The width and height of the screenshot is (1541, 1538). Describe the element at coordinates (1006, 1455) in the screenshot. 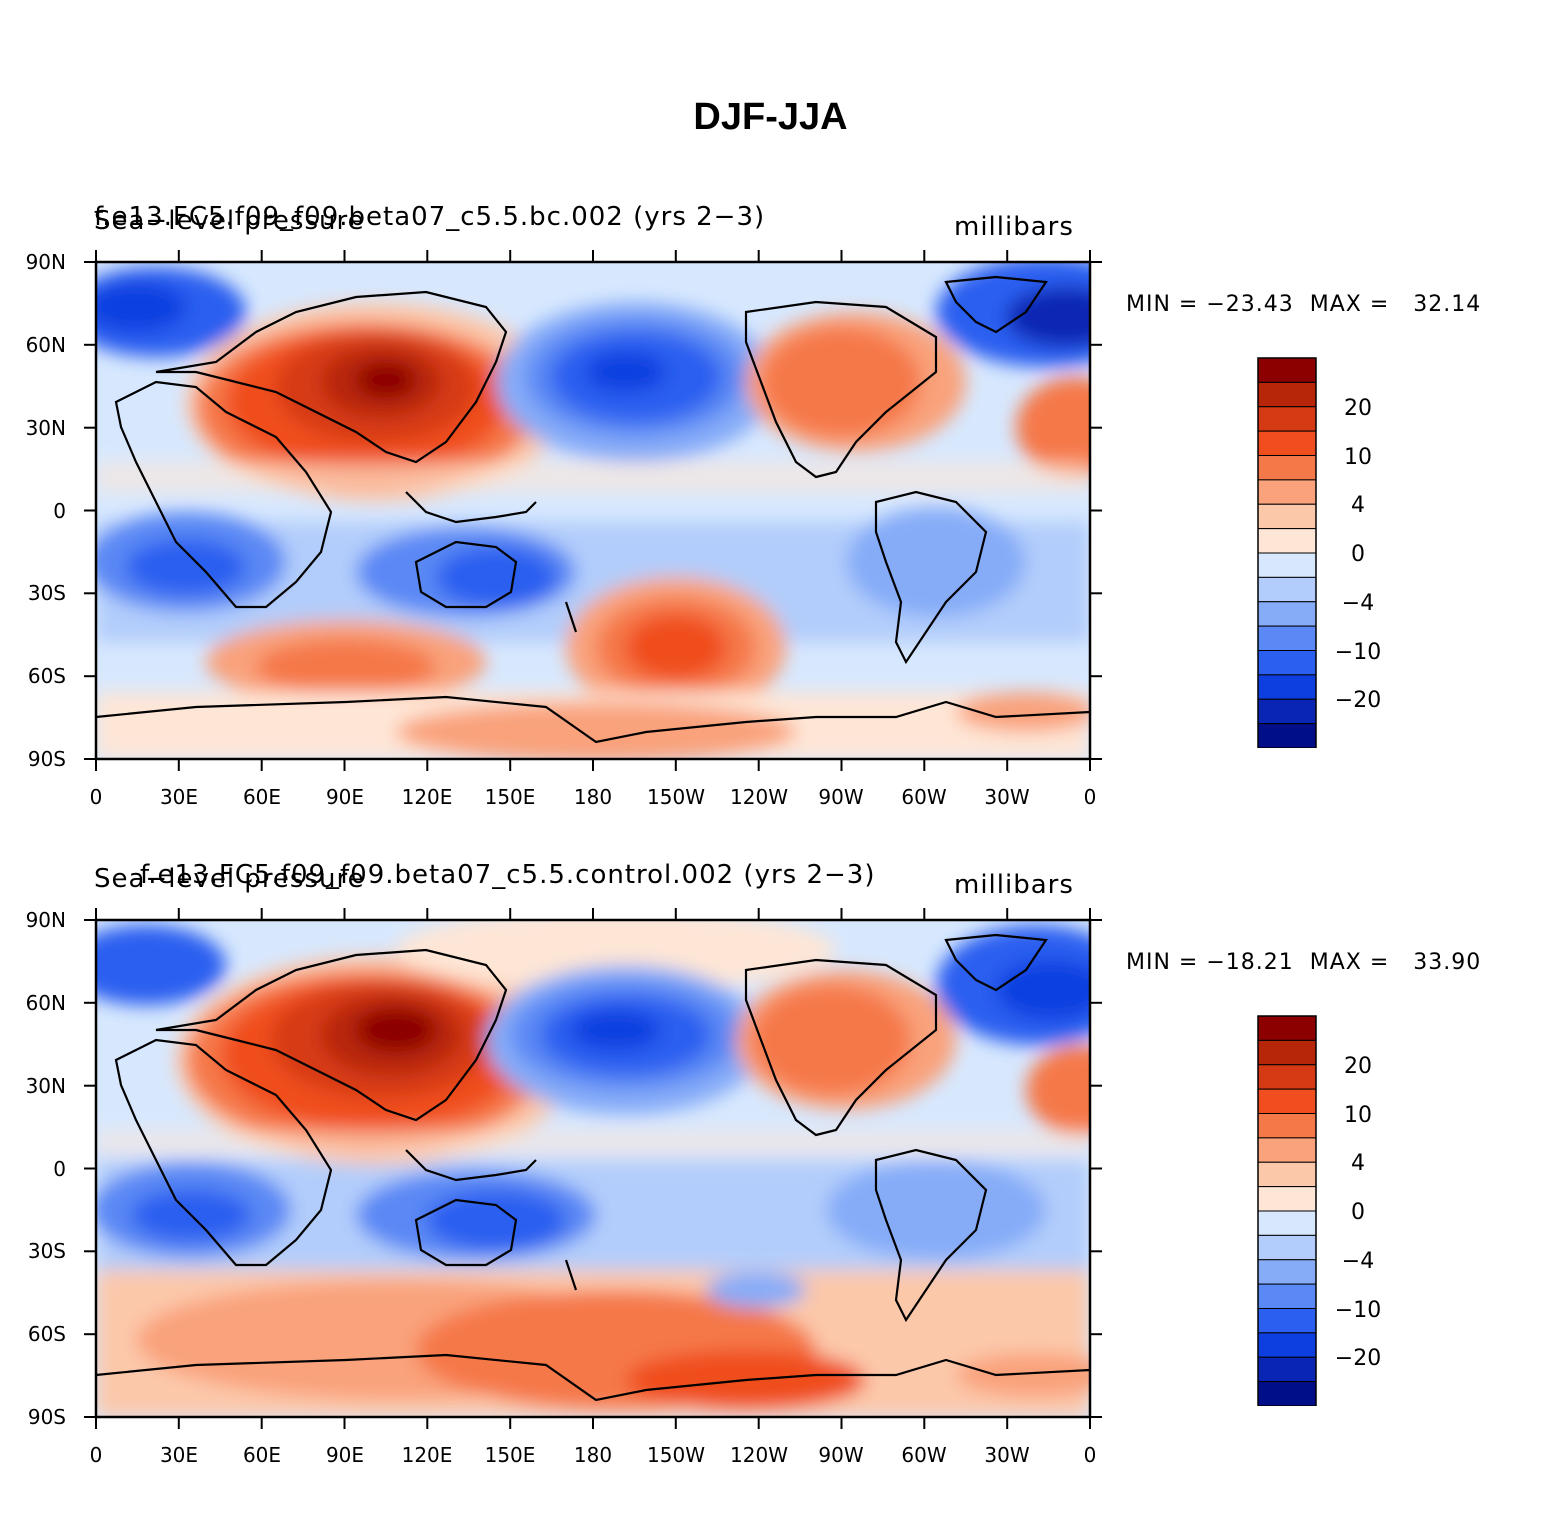

I see `lon-label: 30W` at that location.